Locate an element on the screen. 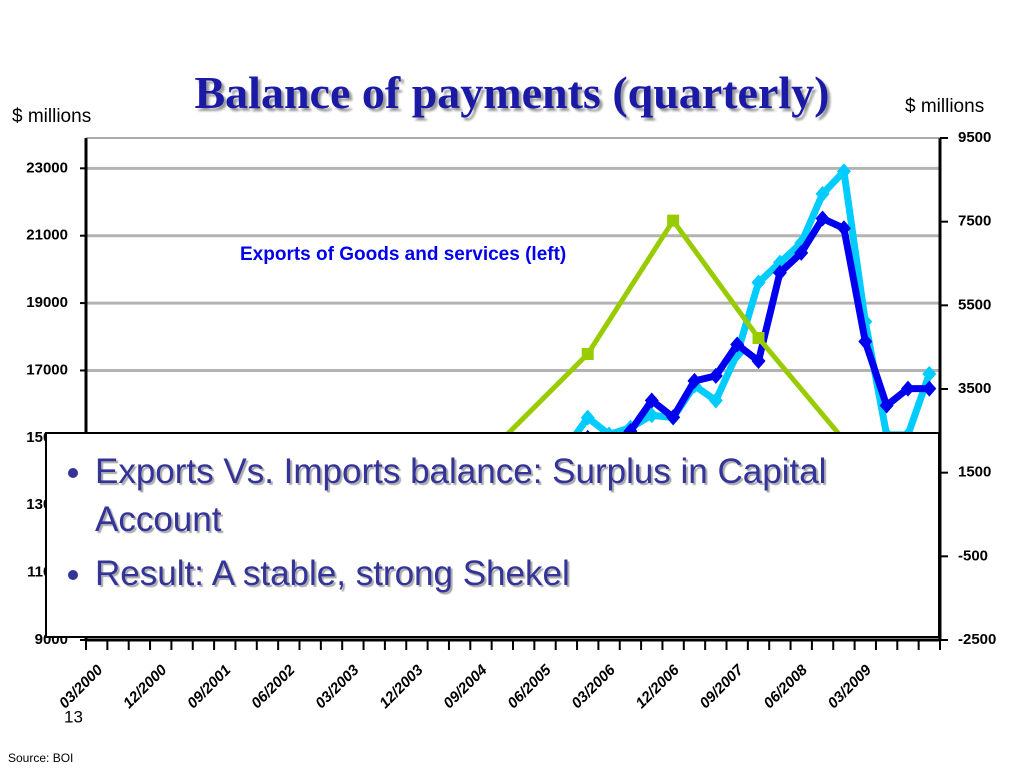 Image resolution: width=1024 pixels, height=768 pixels. x-tick-label: 03/2000 is located at coordinates (81, 686).